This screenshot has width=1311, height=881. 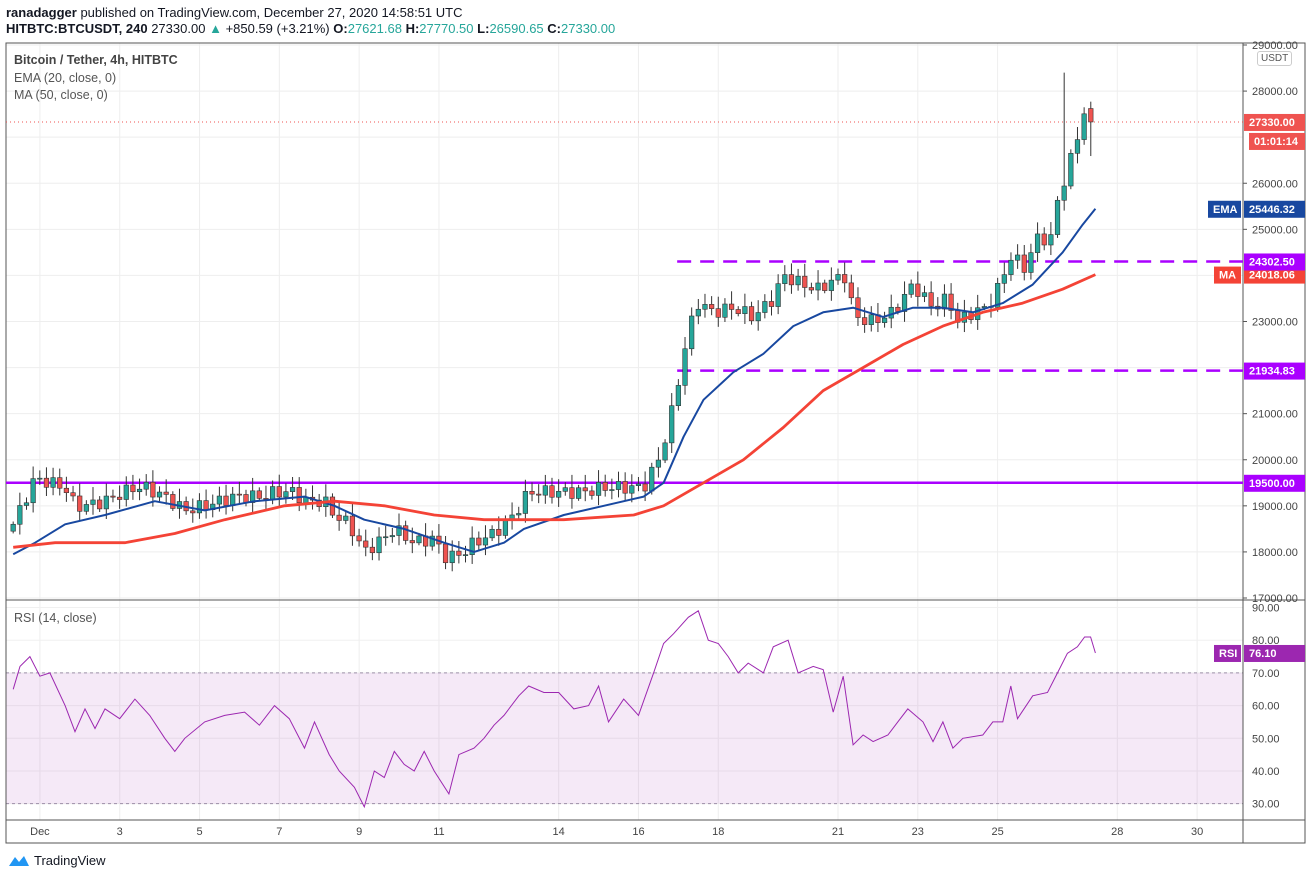 I want to click on currency-label: USDT, so click(x=1275, y=58).